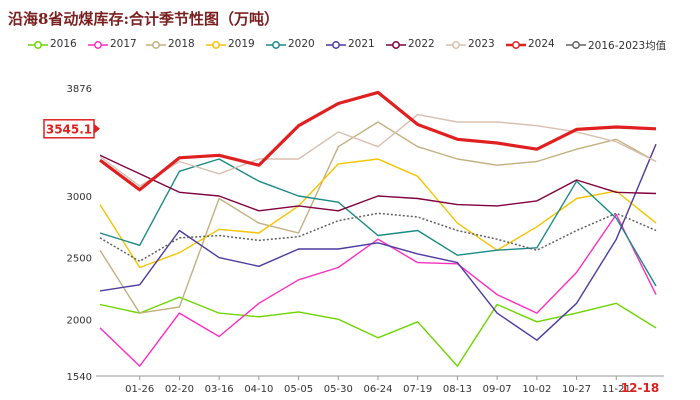 The image size is (700, 400). I want to click on legend-label: 2017, so click(123, 44).